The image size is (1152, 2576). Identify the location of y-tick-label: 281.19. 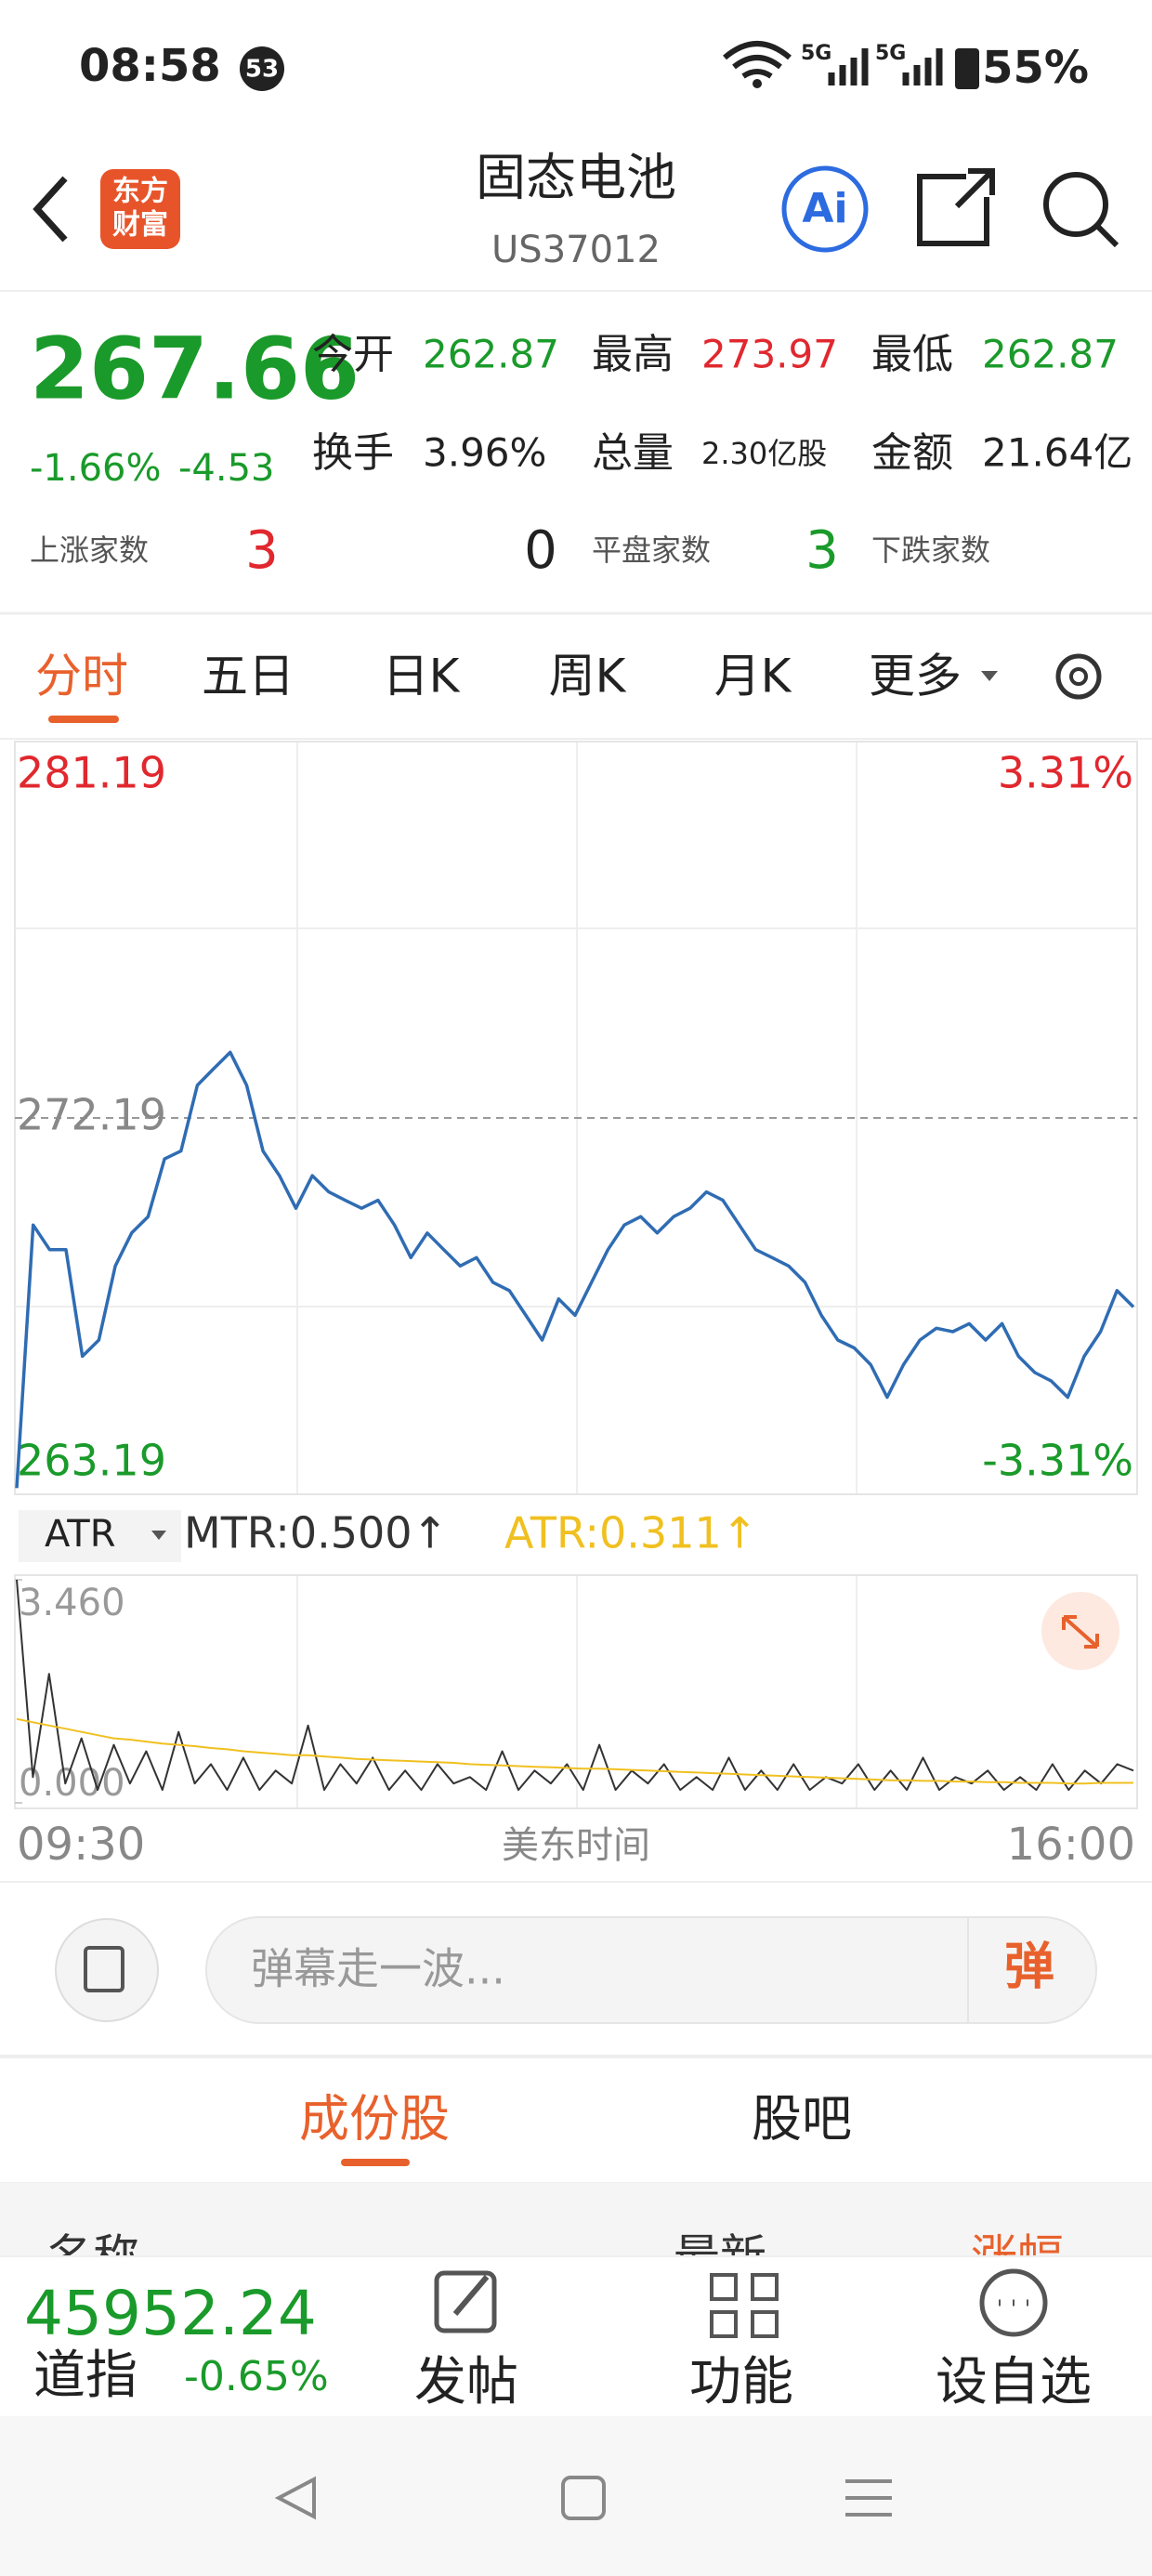
(91, 773).